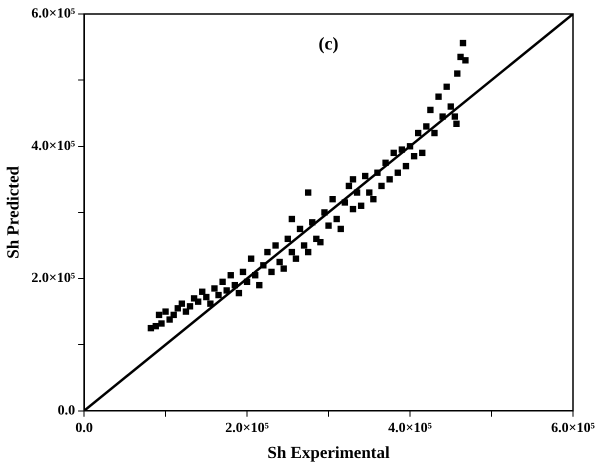 The image size is (603, 468). Describe the element at coordinates (410, 428) in the screenshot. I see `x-tick-label: 4.0×10⁵` at that location.